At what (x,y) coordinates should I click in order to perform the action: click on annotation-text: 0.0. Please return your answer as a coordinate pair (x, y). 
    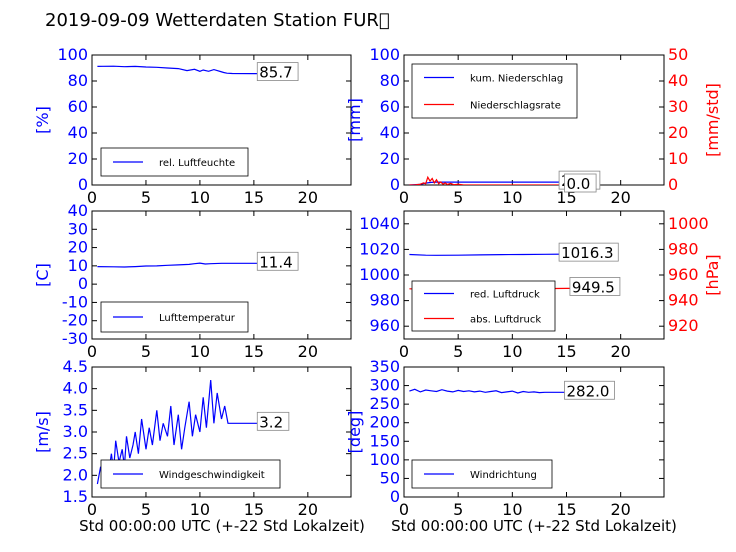
    Looking at the image, I should click on (579, 184).